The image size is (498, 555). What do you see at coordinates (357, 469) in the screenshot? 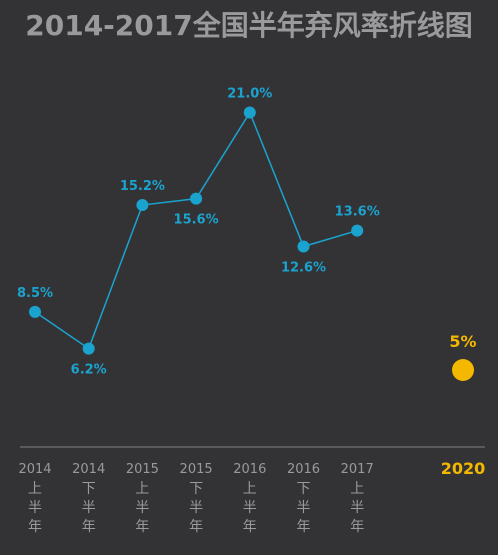
I see `x-tick-year: 2017` at bounding box center [357, 469].